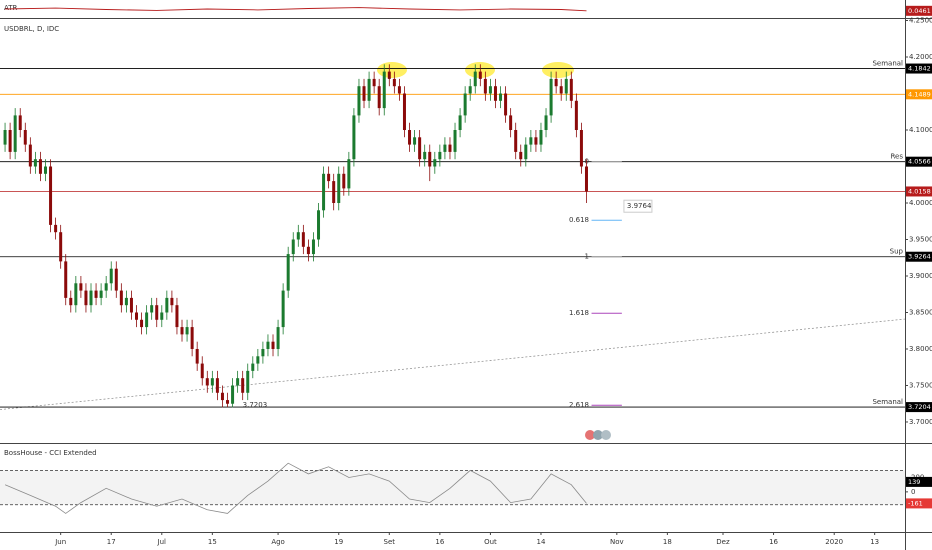 This screenshot has width=932, height=550. What do you see at coordinates (31, 29) in the screenshot?
I see `chart-title: USDBRL, D, IDC` at bounding box center [31, 29].